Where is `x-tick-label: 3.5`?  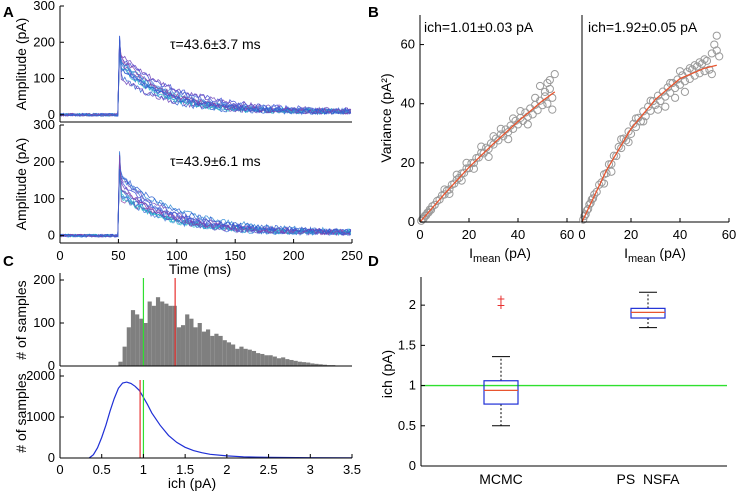 x-tick-label: 3.5 is located at coordinates (352, 469).